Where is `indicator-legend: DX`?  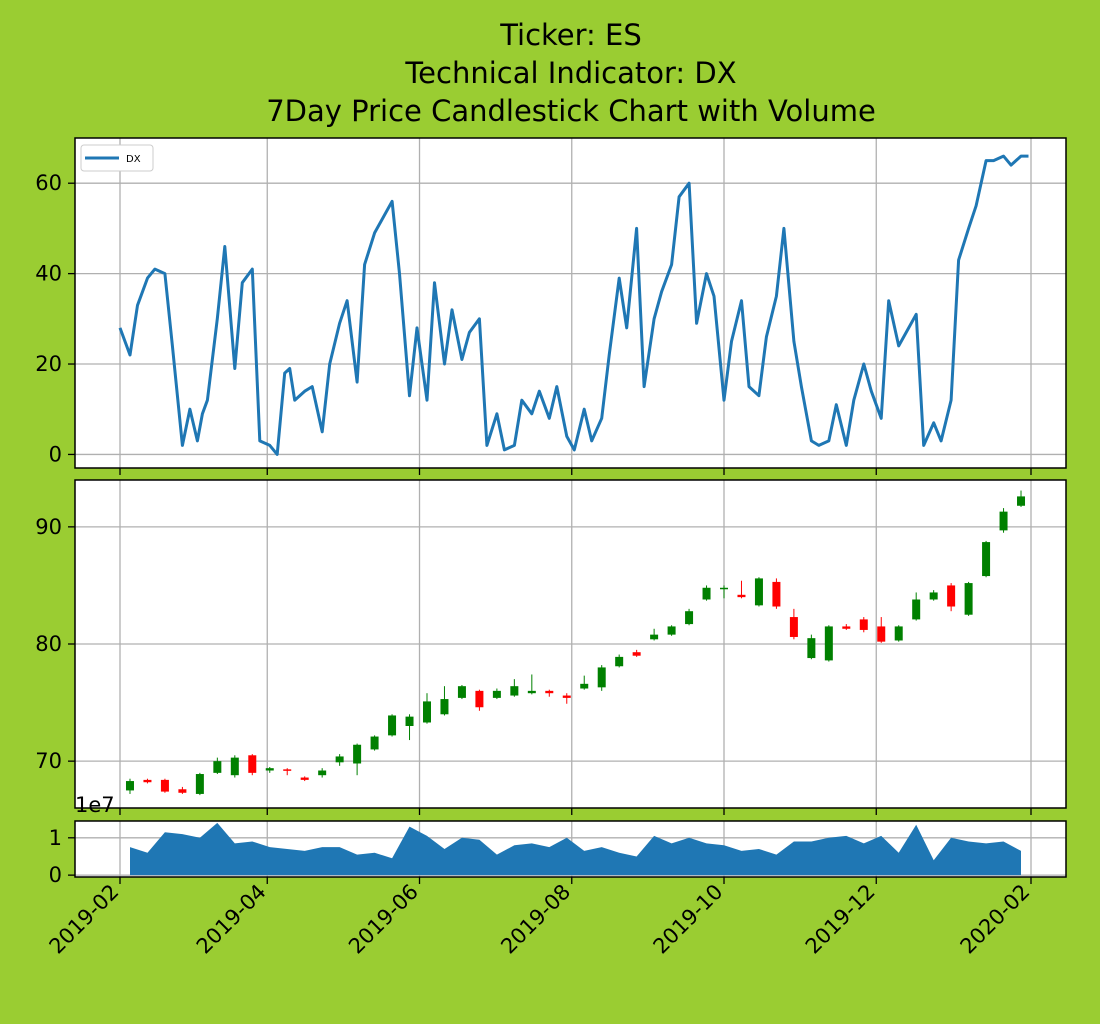 indicator-legend: DX is located at coordinates (117, 158).